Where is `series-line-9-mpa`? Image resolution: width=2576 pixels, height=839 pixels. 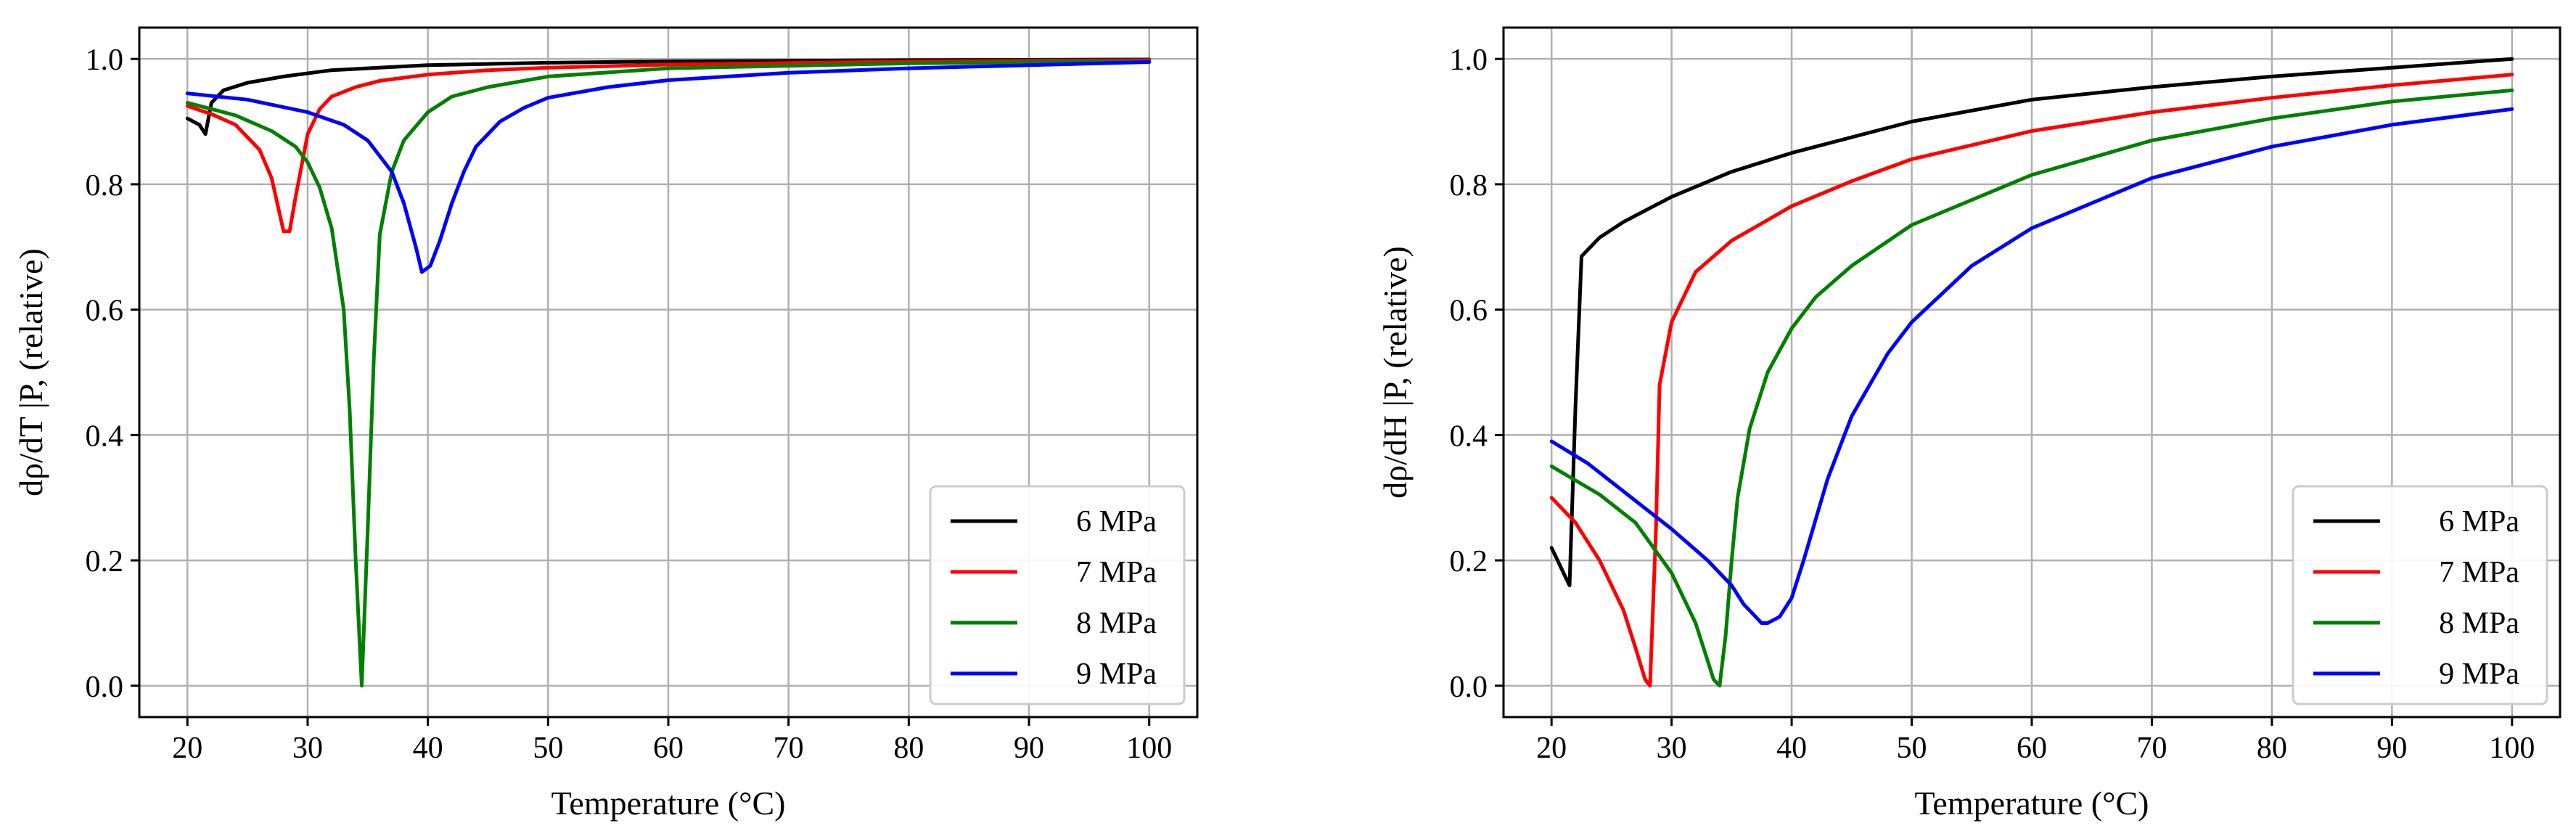
series-line-9-mpa is located at coordinates (668, 167).